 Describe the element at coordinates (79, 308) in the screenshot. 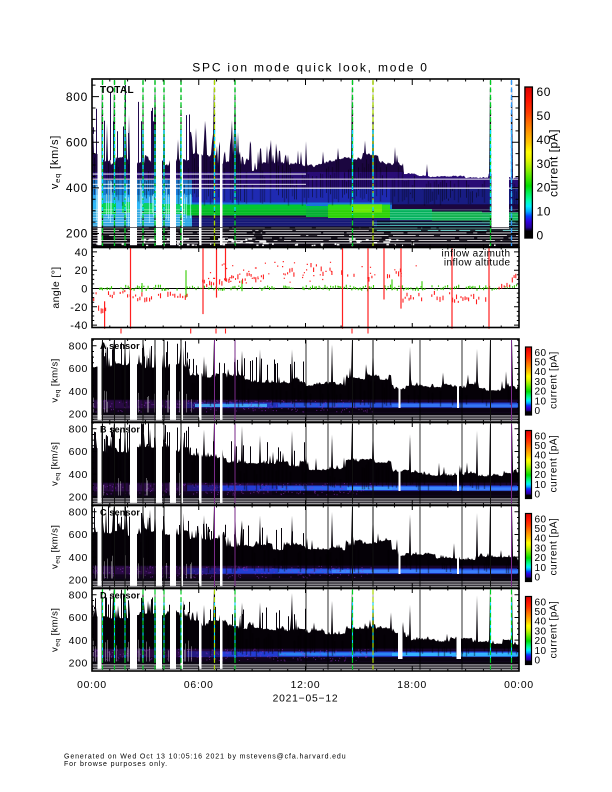

I see `svg-text: -20` at that location.